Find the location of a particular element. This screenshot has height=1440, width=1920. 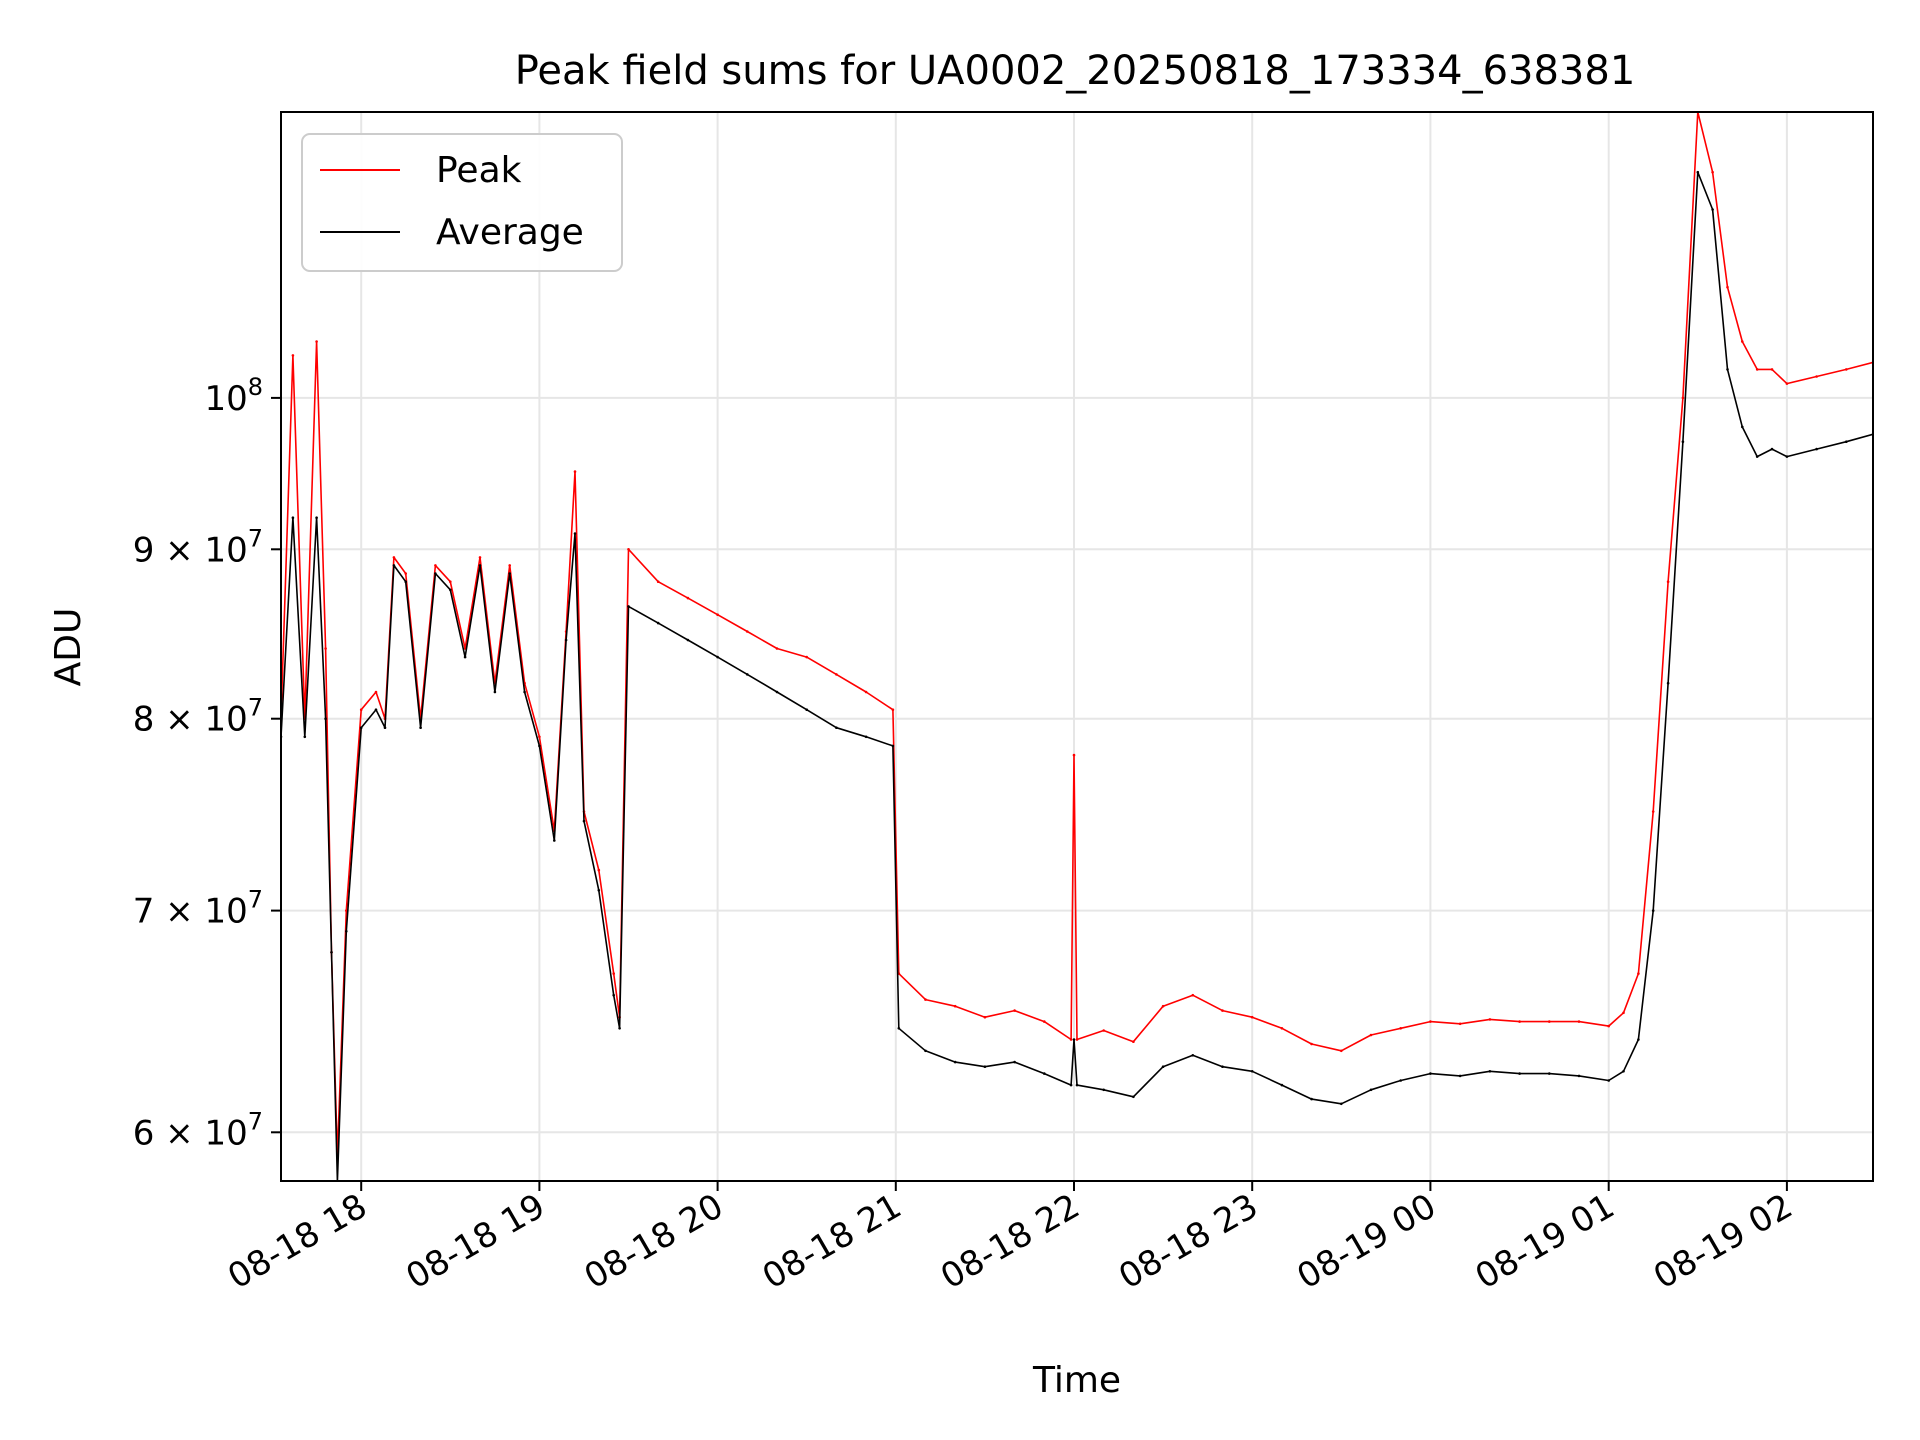

y-axis: 6 × 107 7 × 107 8 × 107 9 × 107 108 is located at coordinates (207, 763).